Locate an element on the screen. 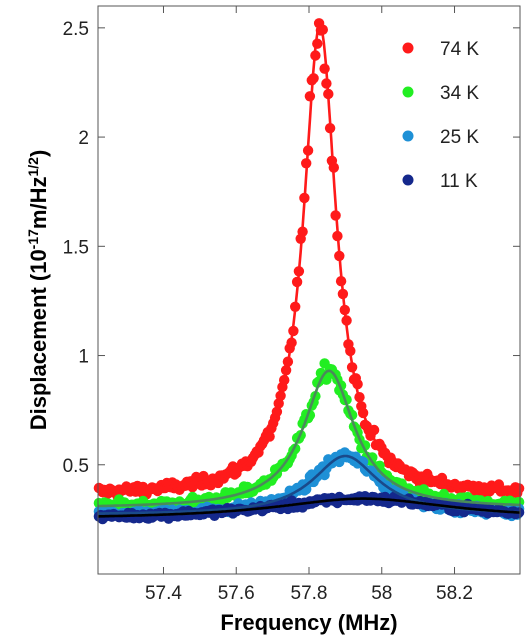 This screenshot has width=530, height=642. x-tick-label: 58 is located at coordinates (381, 593).